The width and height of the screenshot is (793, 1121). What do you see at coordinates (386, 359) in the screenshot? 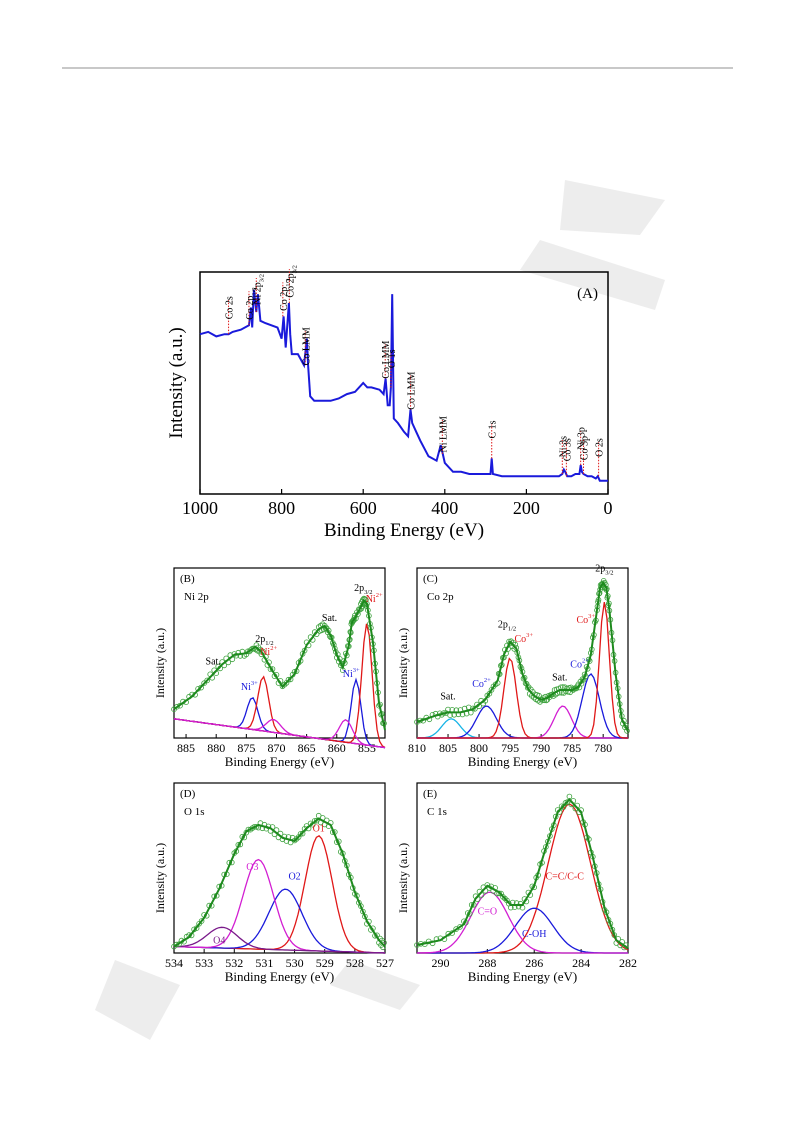
I see `annotation-label-6: Co LMM` at bounding box center [386, 359].